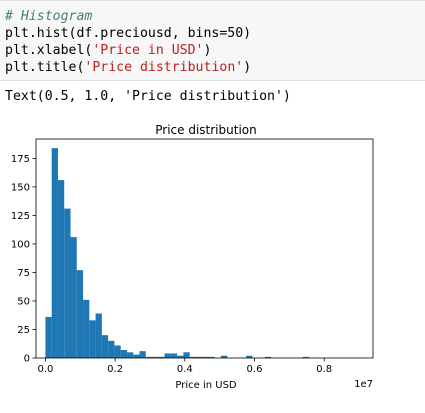 The width and height of the screenshot is (425, 413). I want to click on x-axis-ticks: 0.0 0.2 0.4 0.6 0.8, so click(184, 366).